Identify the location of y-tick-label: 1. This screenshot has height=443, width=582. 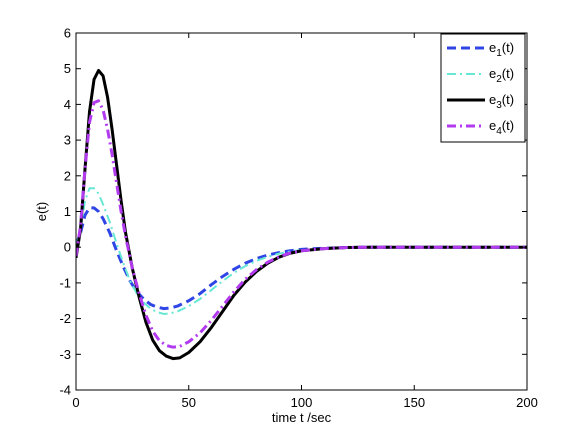
(67, 211).